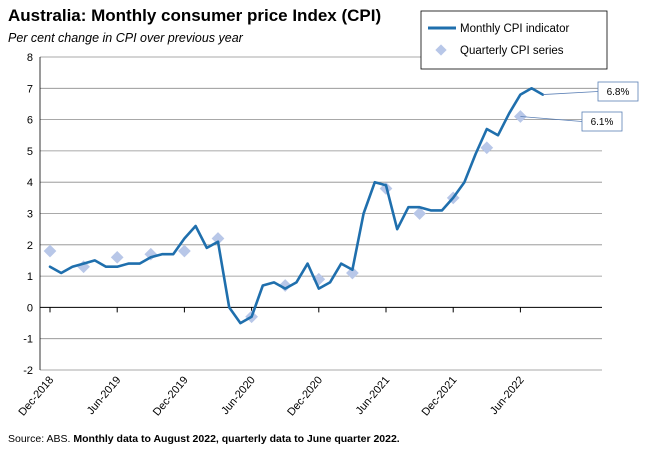  What do you see at coordinates (36, 396) in the screenshot?
I see `x-tick-label: Dec-2018` at bounding box center [36, 396].